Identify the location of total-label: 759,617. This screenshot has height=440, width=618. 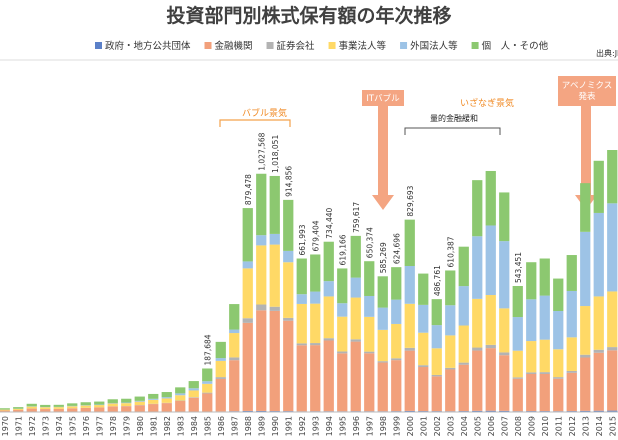
(356, 217).